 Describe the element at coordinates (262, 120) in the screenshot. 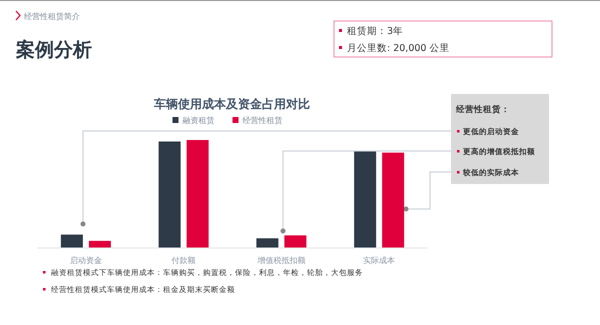

I see `legend-label: 经营性租赁` at that location.